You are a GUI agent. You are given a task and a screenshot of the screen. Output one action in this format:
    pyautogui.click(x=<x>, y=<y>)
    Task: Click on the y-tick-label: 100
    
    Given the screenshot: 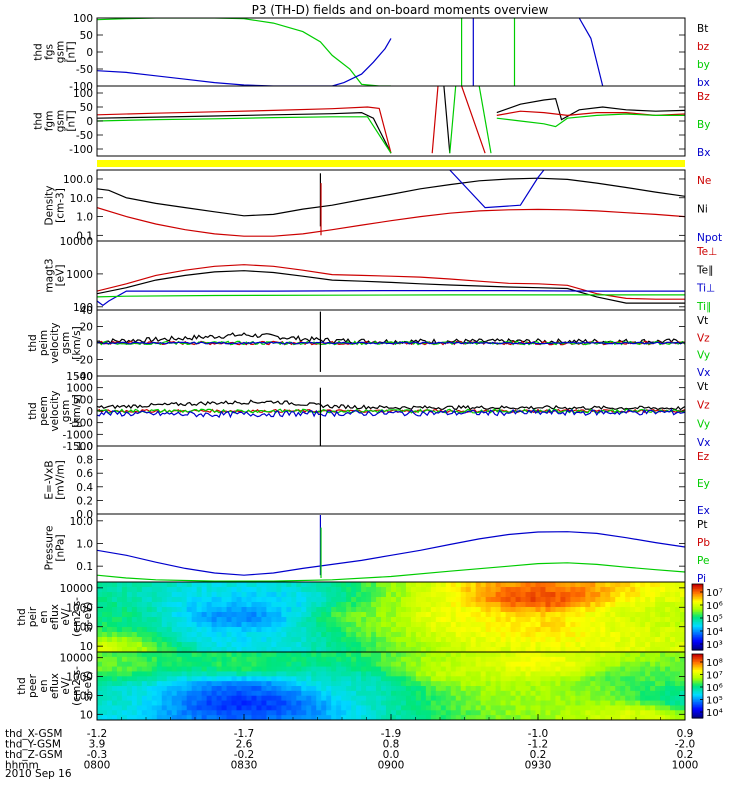 What is the action you would take?
    pyautogui.click(x=83, y=308)
    